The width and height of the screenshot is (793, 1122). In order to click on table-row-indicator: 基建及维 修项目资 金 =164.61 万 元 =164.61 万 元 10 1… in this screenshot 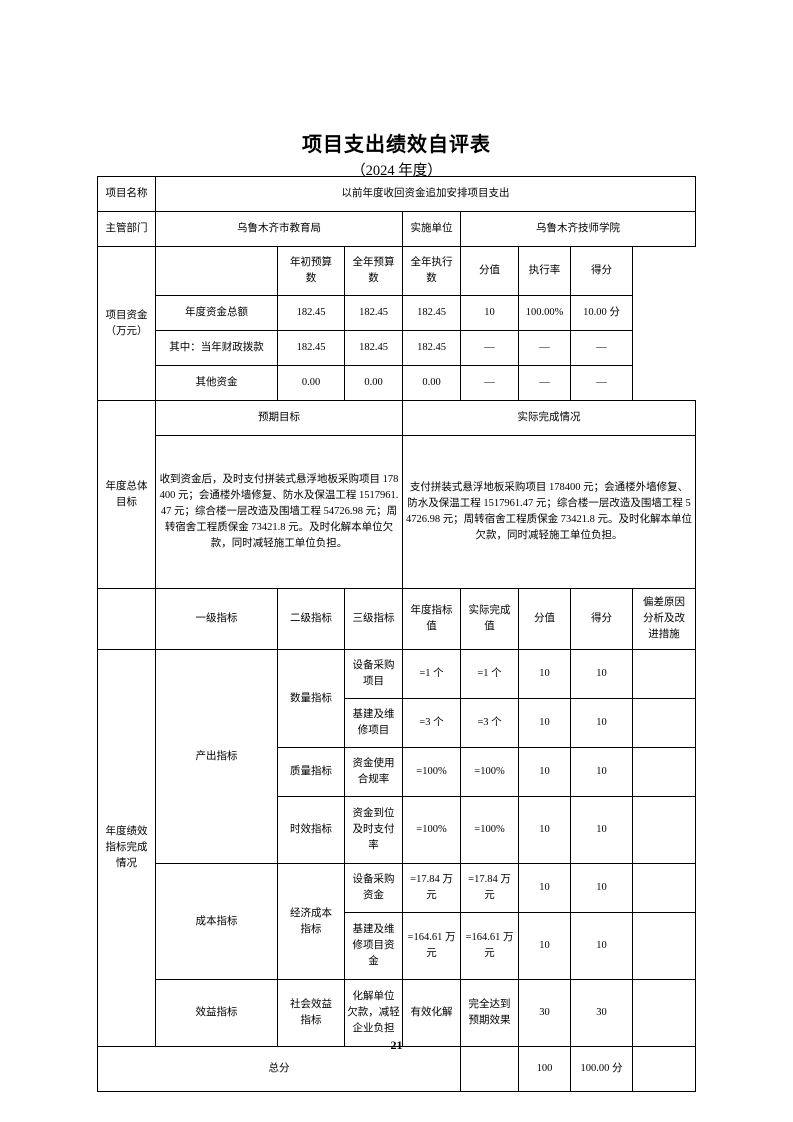, I will do `click(397, 946)`.